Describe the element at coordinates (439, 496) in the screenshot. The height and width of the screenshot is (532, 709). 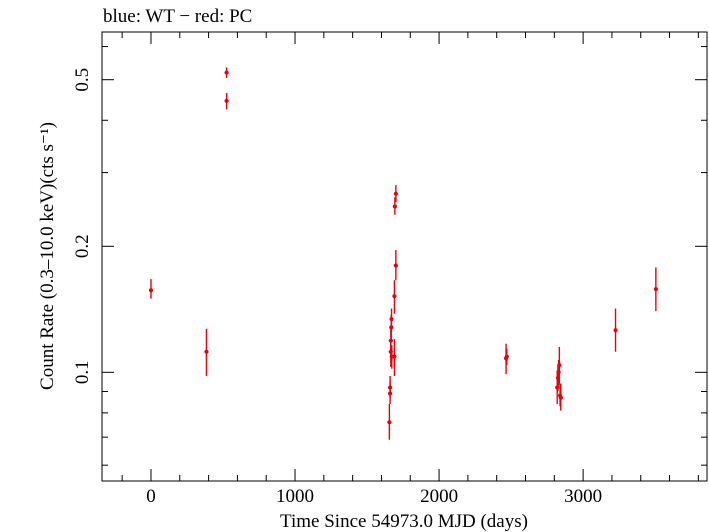
I see `x-tick-label: 2000` at that location.